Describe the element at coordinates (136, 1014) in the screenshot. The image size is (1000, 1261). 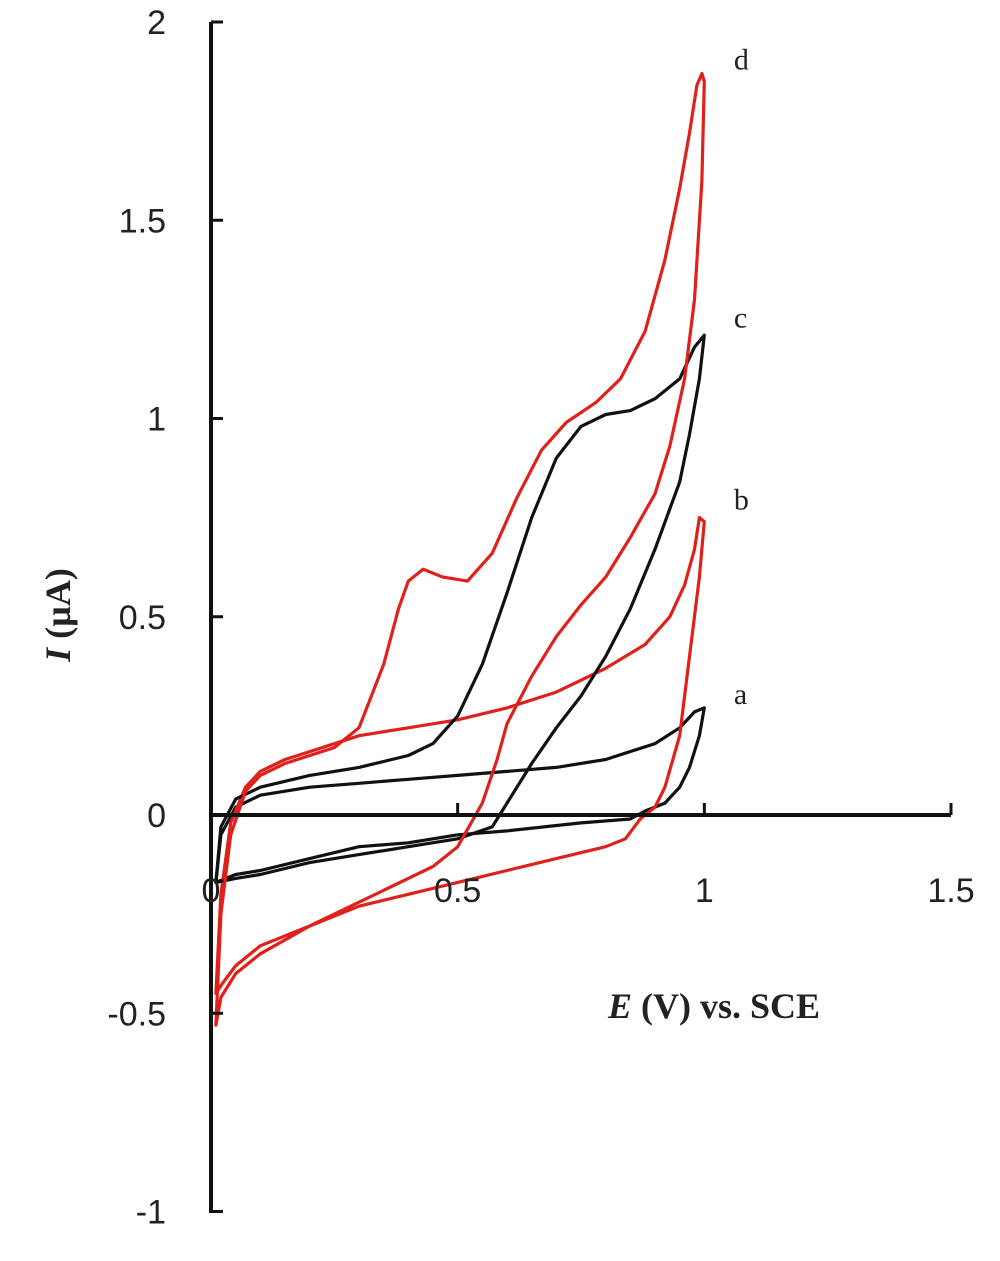
I see `y-tick-label: -0.5` at that location.